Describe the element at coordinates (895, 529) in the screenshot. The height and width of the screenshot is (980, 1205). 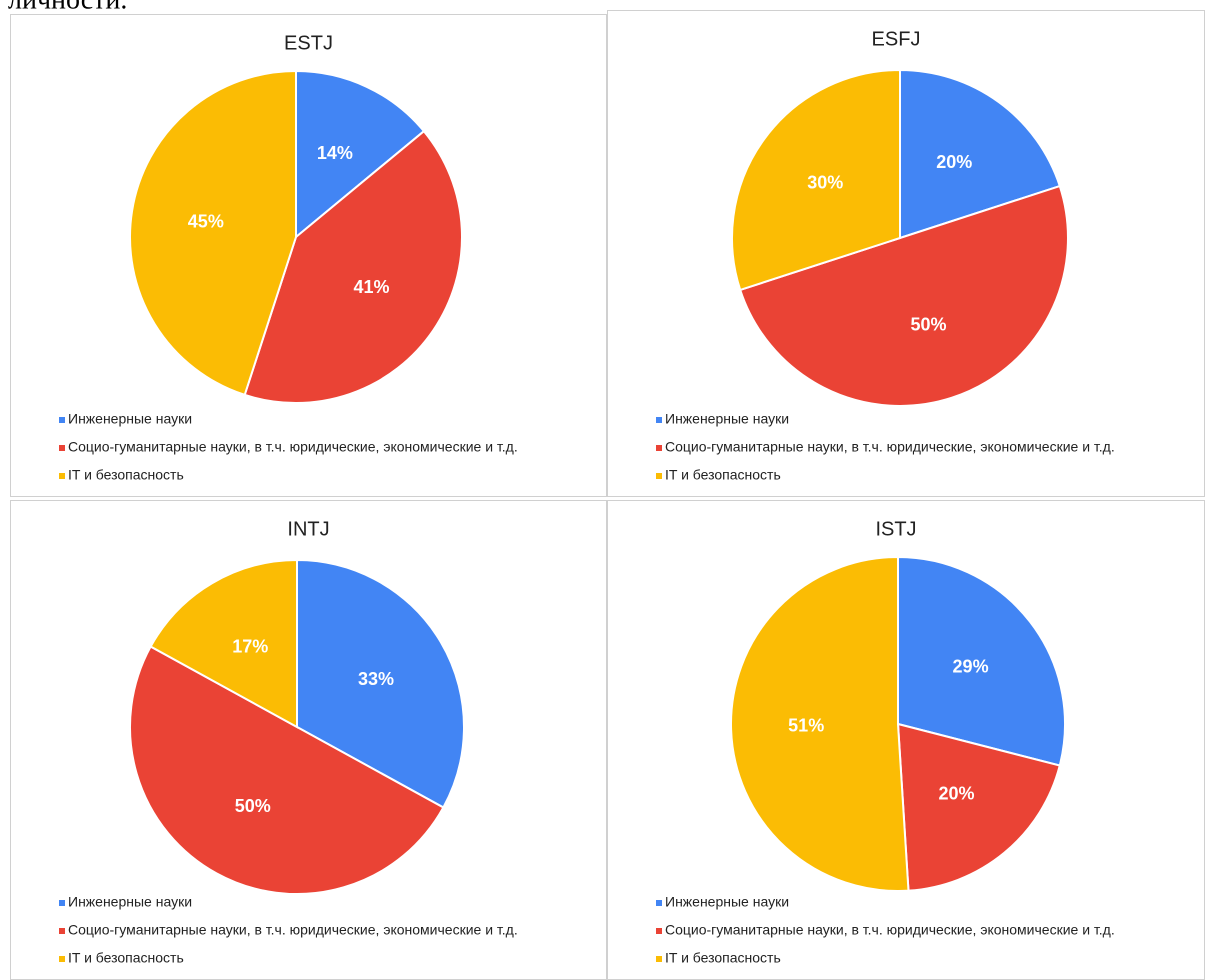
I see `chart-title: ISTJ` at that location.